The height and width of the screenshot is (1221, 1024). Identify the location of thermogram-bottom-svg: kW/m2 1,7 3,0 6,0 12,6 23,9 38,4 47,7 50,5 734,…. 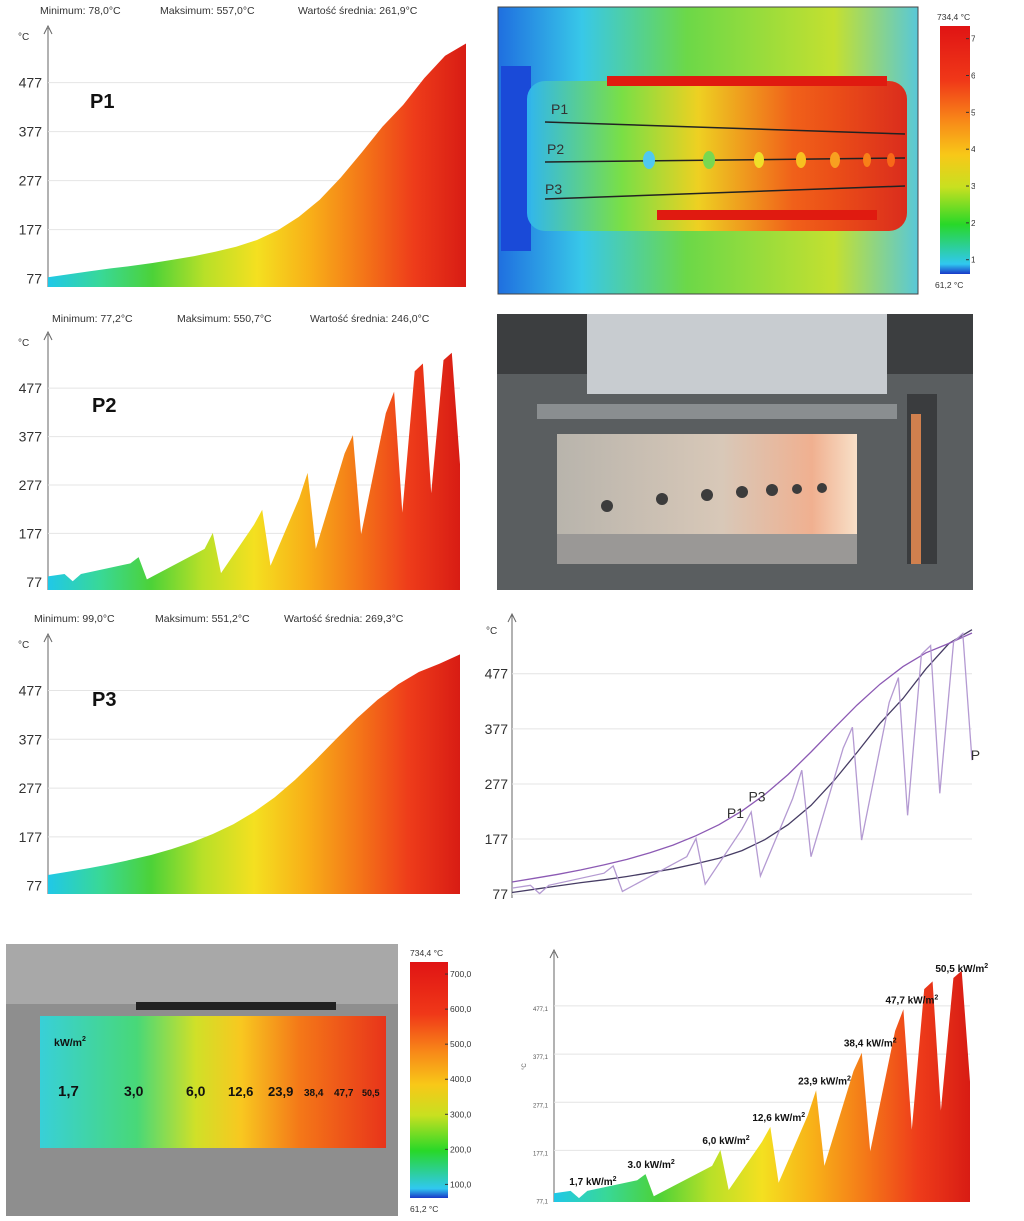
(239, 1080).